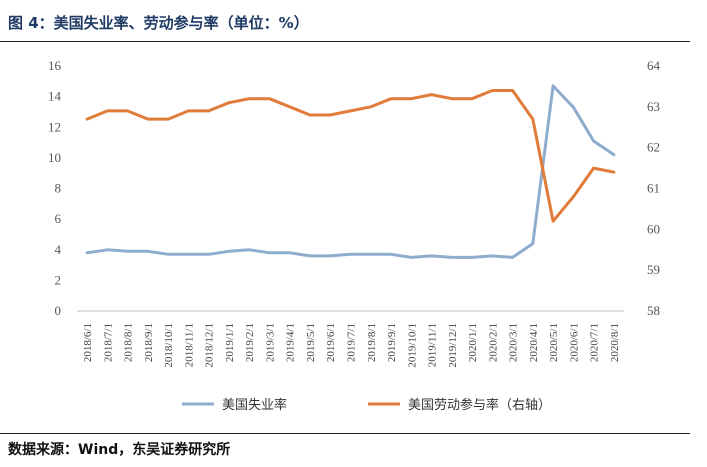  What do you see at coordinates (653, 310) in the screenshot?
I see `right-tick-label: 58` at bounding box center [653, 310].